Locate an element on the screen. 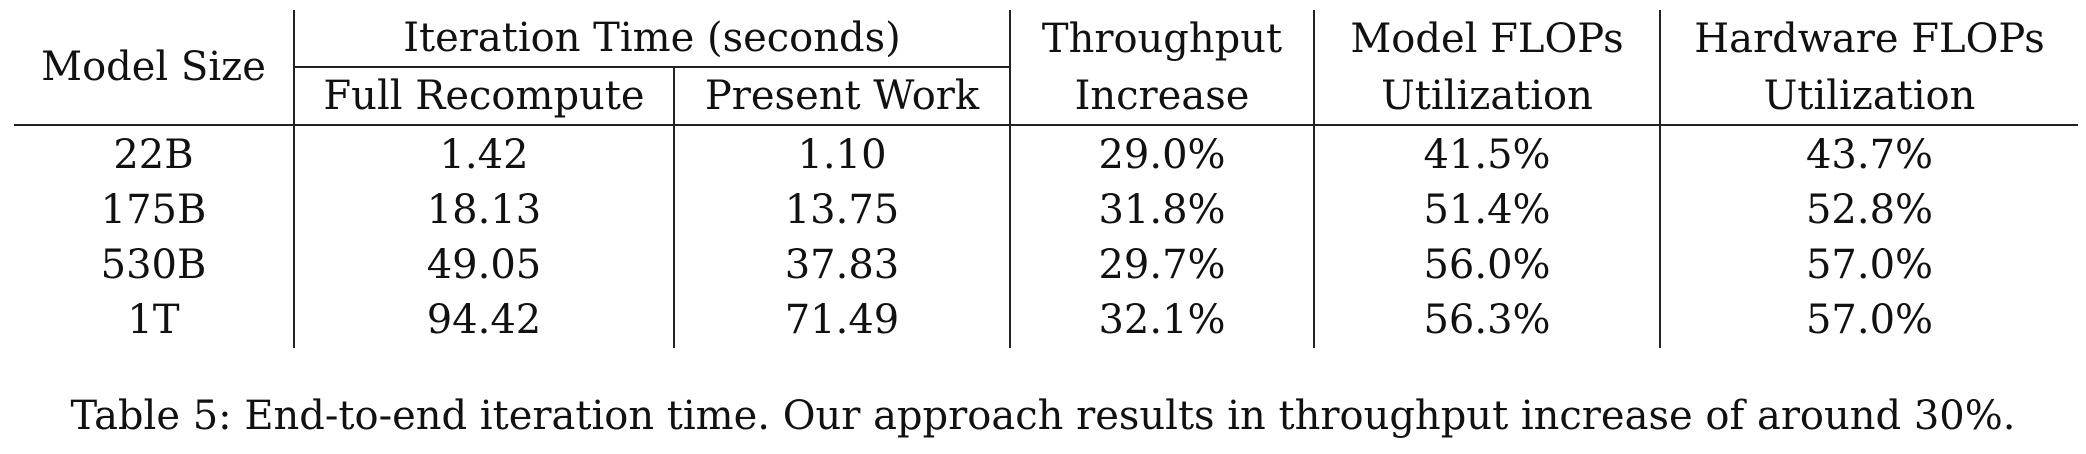 This screenshot has width=2086, height=454. cell-throughput-increase: 31.8% is located at coordinates (1162, 210).